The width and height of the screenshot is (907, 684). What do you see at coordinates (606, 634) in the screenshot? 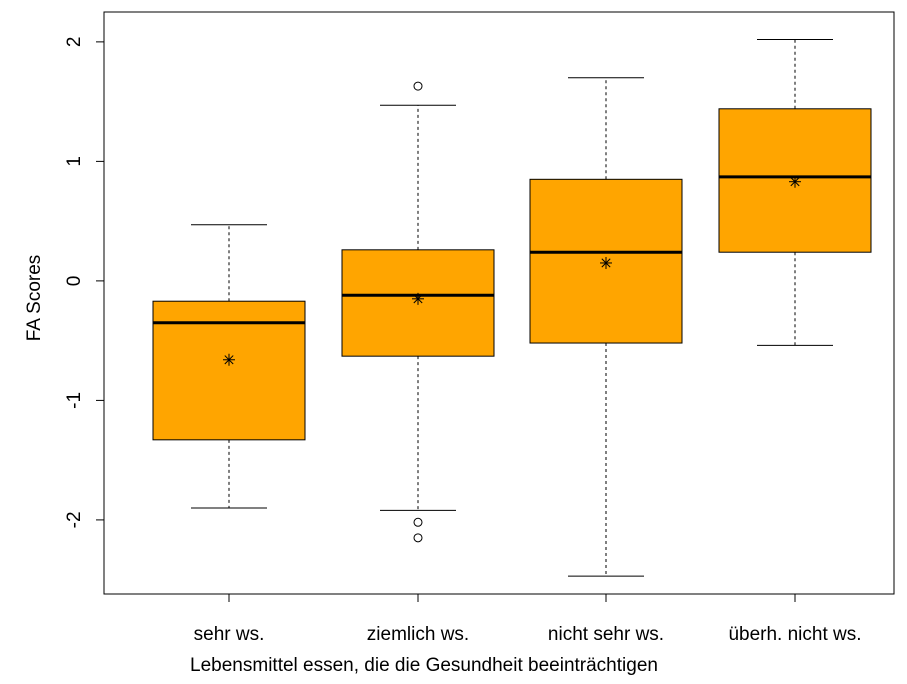
I see `x-tick-label: nicht sehr ws.` at bounding box center [606, 634].